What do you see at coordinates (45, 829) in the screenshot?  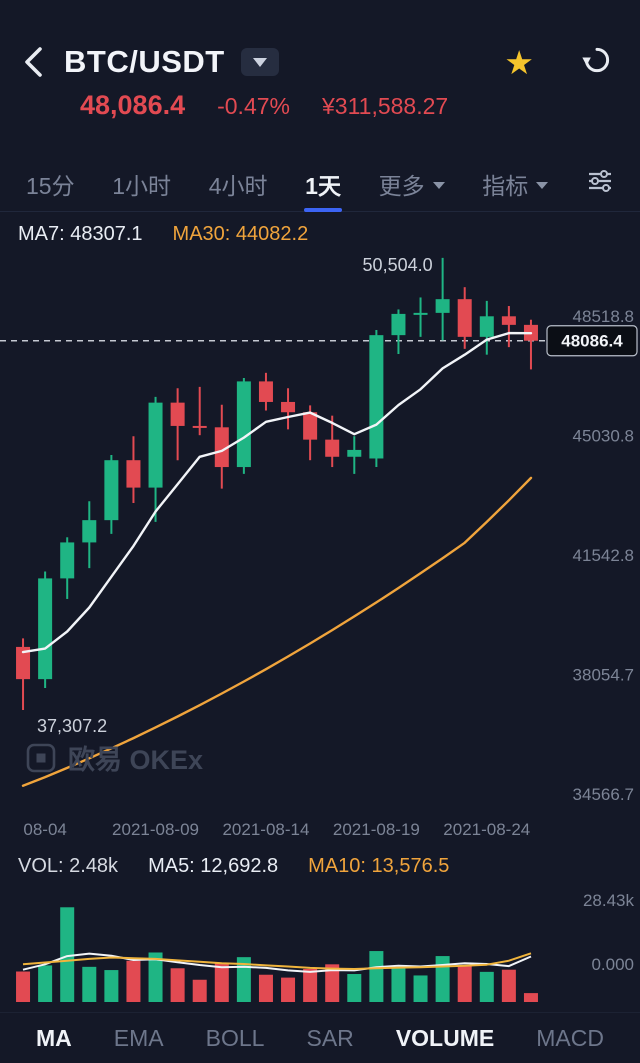 I see `x-axis-label: 08-04` at bounding box center [45, 829].